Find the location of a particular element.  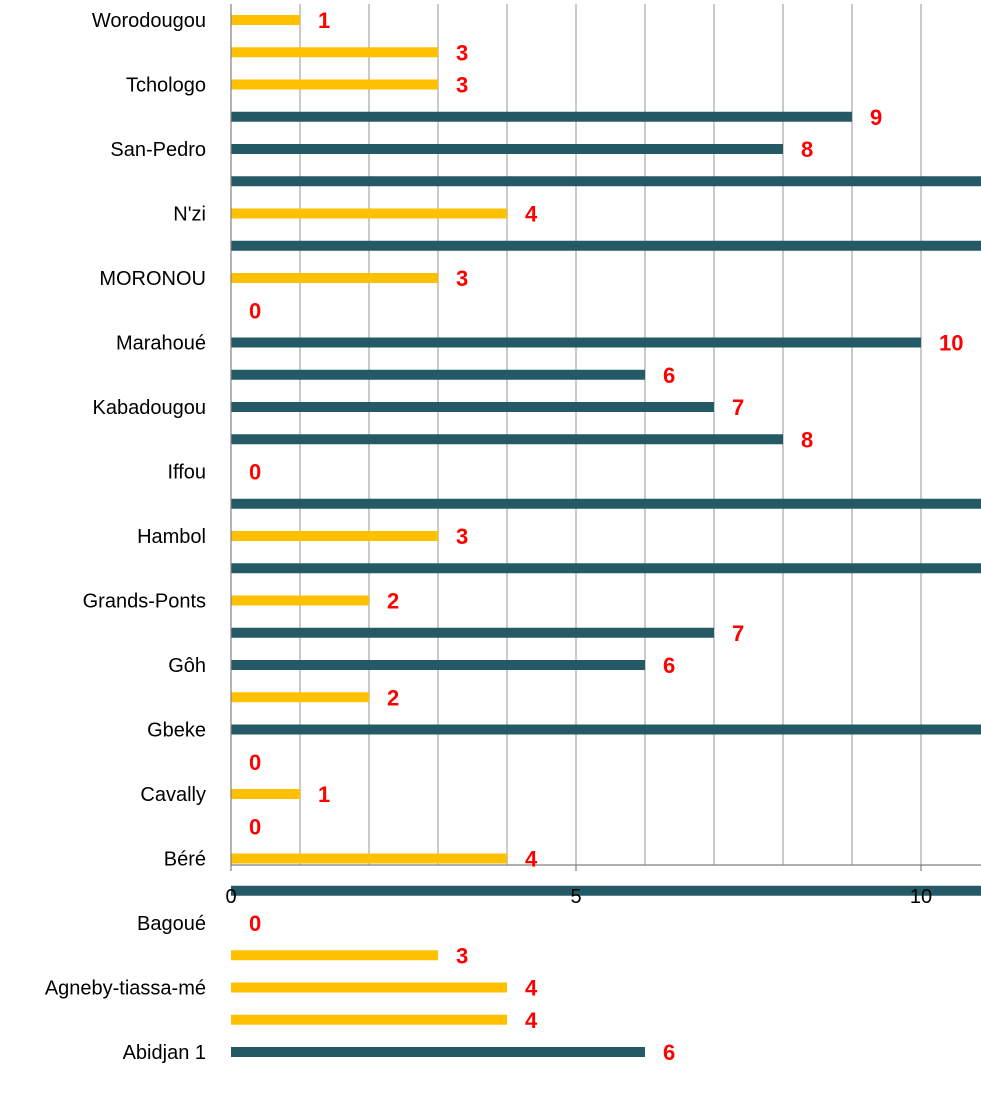

category-label: Gbeke is located at coordinates (176, 731).